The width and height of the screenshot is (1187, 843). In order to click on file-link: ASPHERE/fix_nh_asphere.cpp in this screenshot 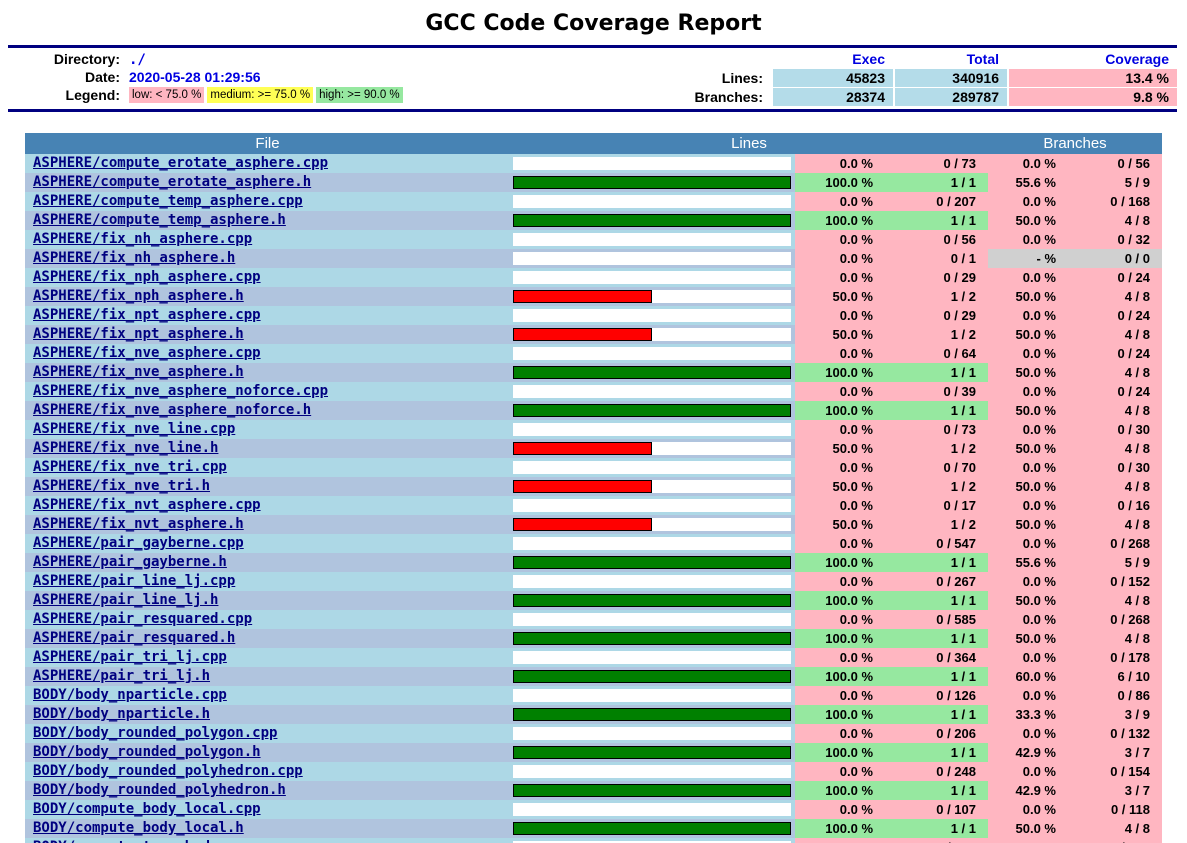, I will do `click(143, 239)`.